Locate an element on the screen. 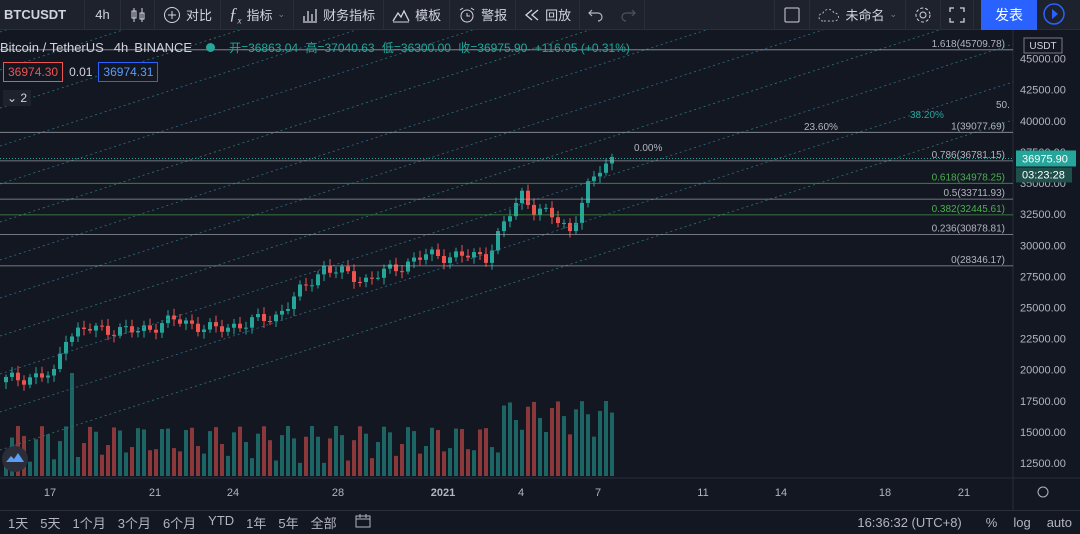  chart-style-button is located at coordinates (138, 15).